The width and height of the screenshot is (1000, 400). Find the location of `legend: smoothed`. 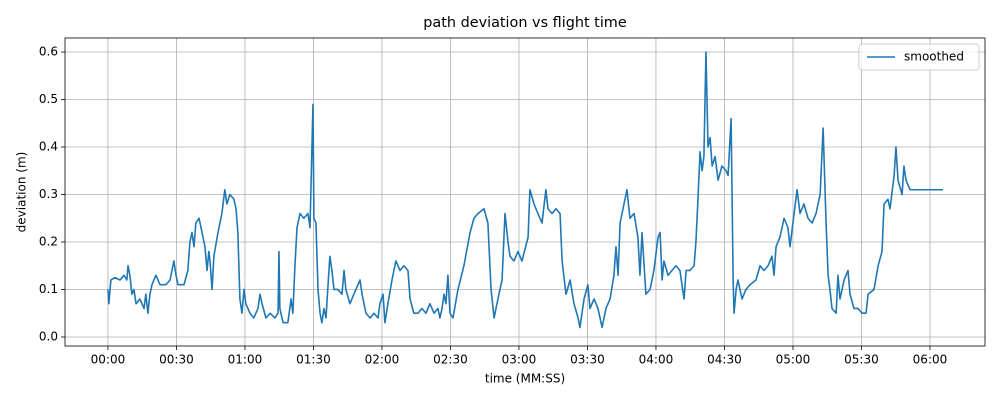

legend: smoothed is located at coordinates (919, 57).